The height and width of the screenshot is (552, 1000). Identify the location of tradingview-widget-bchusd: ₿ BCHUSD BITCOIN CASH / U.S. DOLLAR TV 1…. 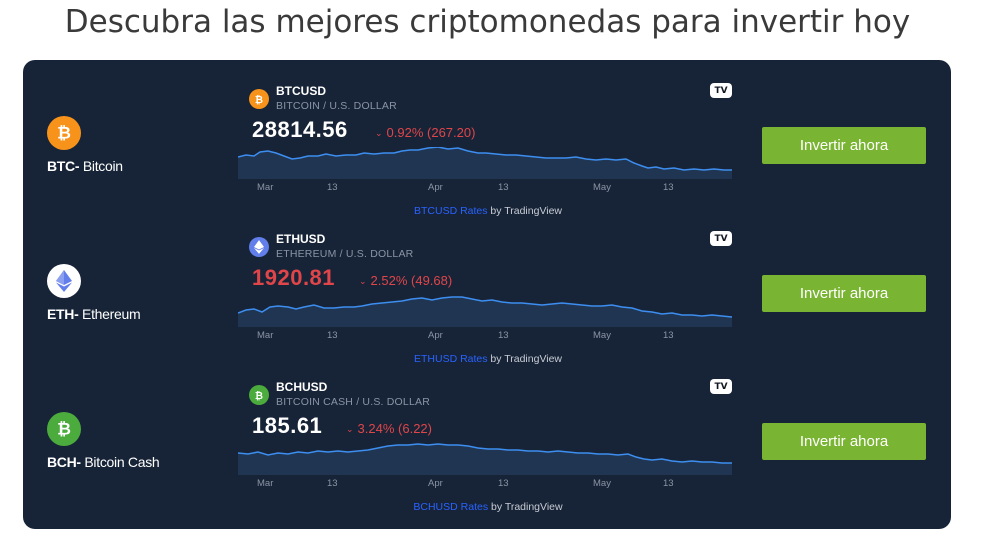
(488, 436).